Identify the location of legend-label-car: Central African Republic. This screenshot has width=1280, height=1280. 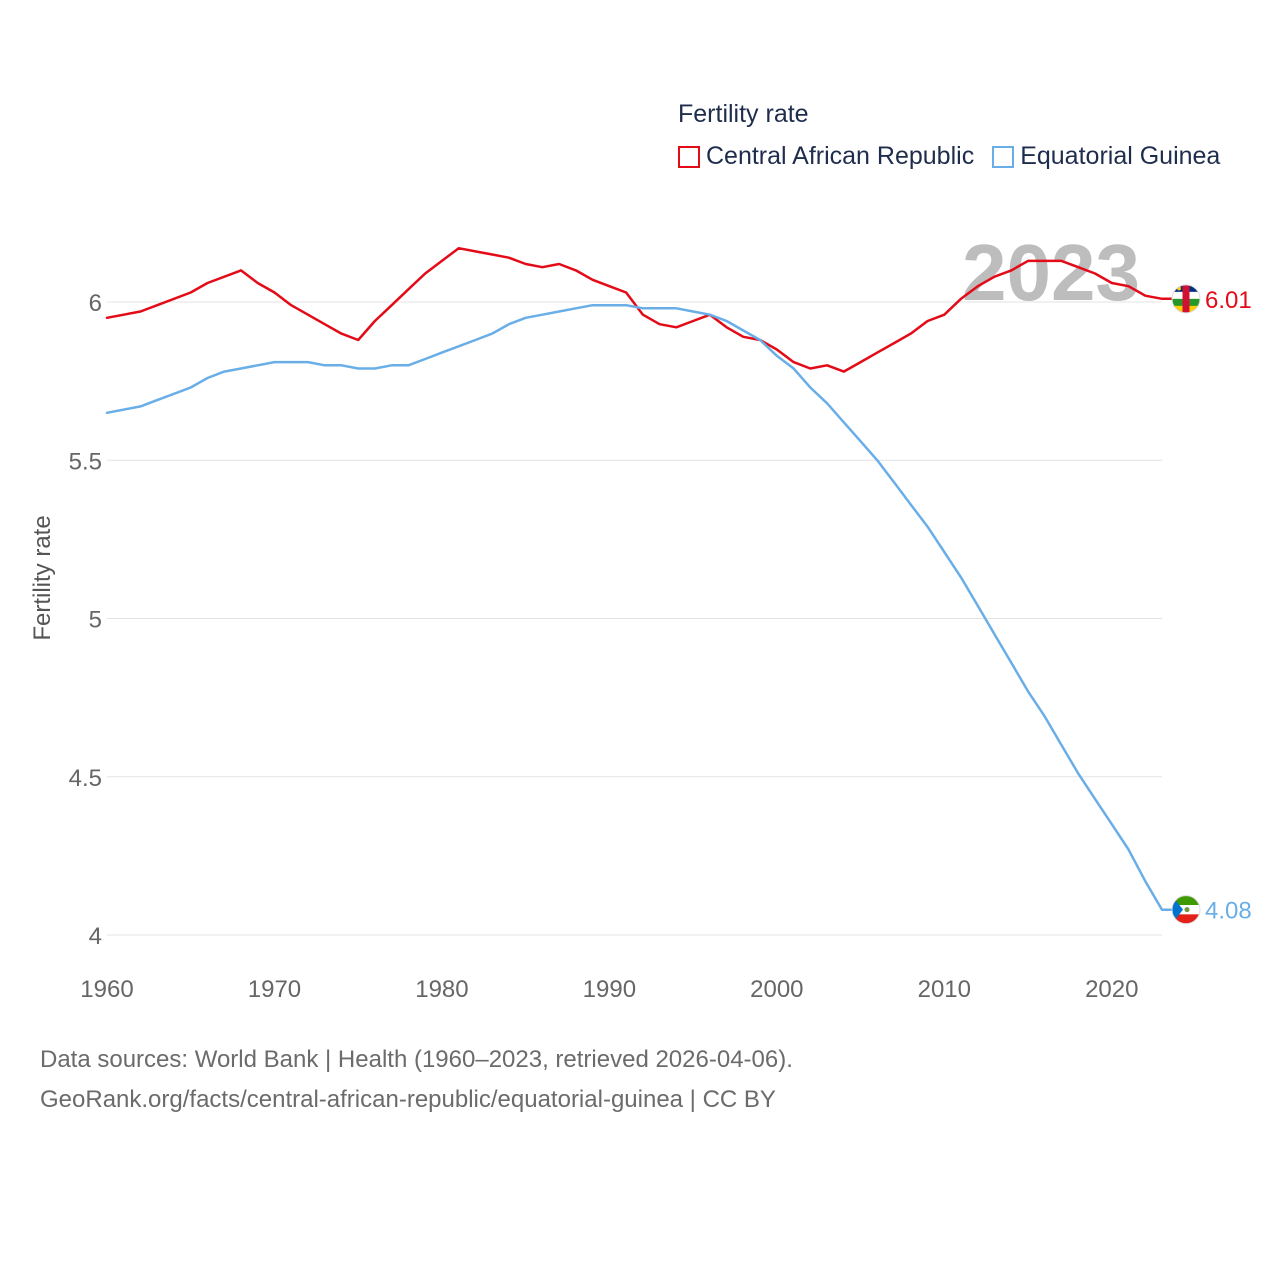
(840, 156).